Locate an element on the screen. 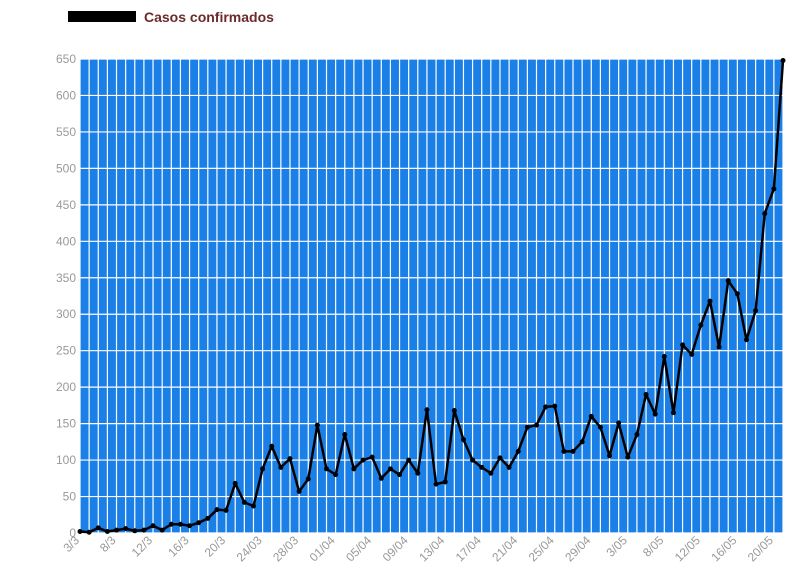 The width and height of the screenshot is (794, 582). y-tick-label: 0 is located at coordinates (72, 533).